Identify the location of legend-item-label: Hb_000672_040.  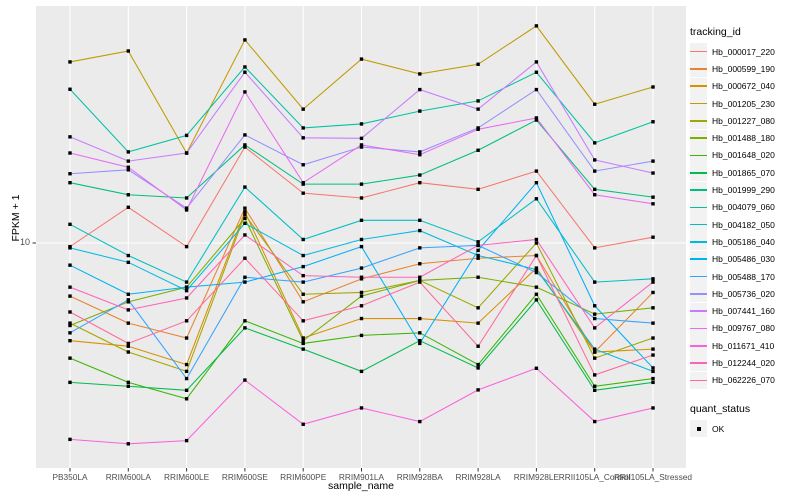
(743, 86).